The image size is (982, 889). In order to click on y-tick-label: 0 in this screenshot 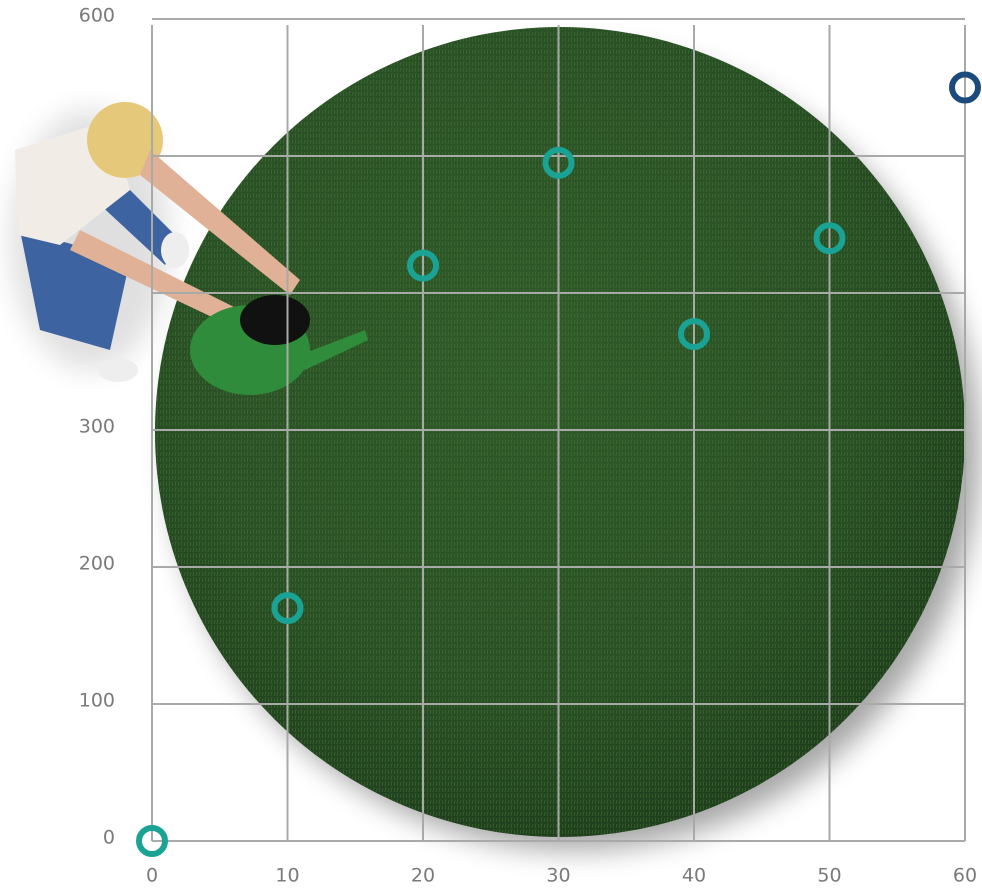, I will do `click(109, 838)`.